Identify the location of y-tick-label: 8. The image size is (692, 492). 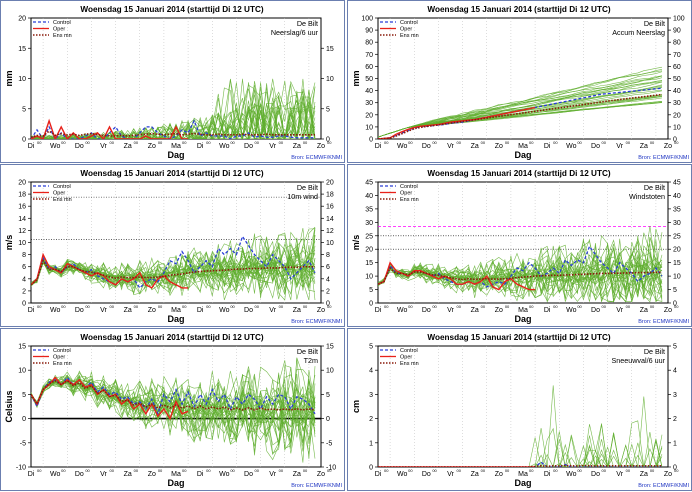
(24, 255).